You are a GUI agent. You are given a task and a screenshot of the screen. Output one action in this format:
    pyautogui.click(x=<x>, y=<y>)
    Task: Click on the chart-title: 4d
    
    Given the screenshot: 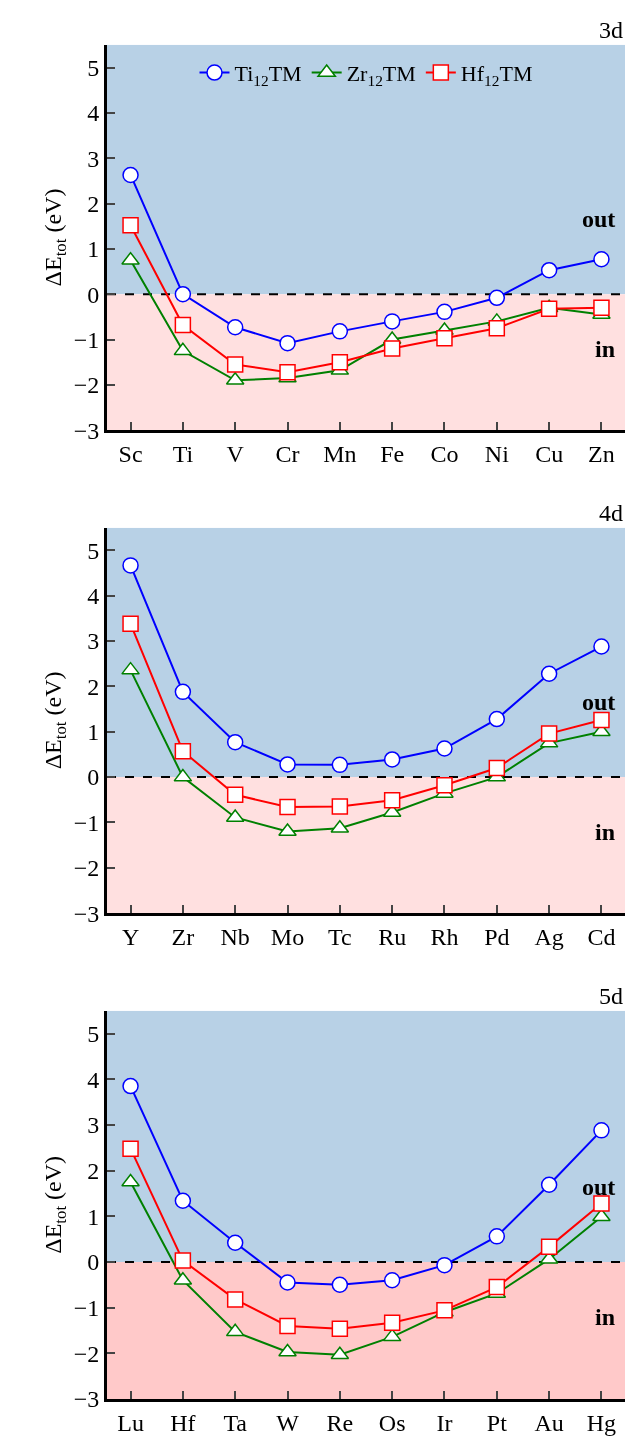 What is the action you would take?
    pyautogui.click(x=611, y=513)
    